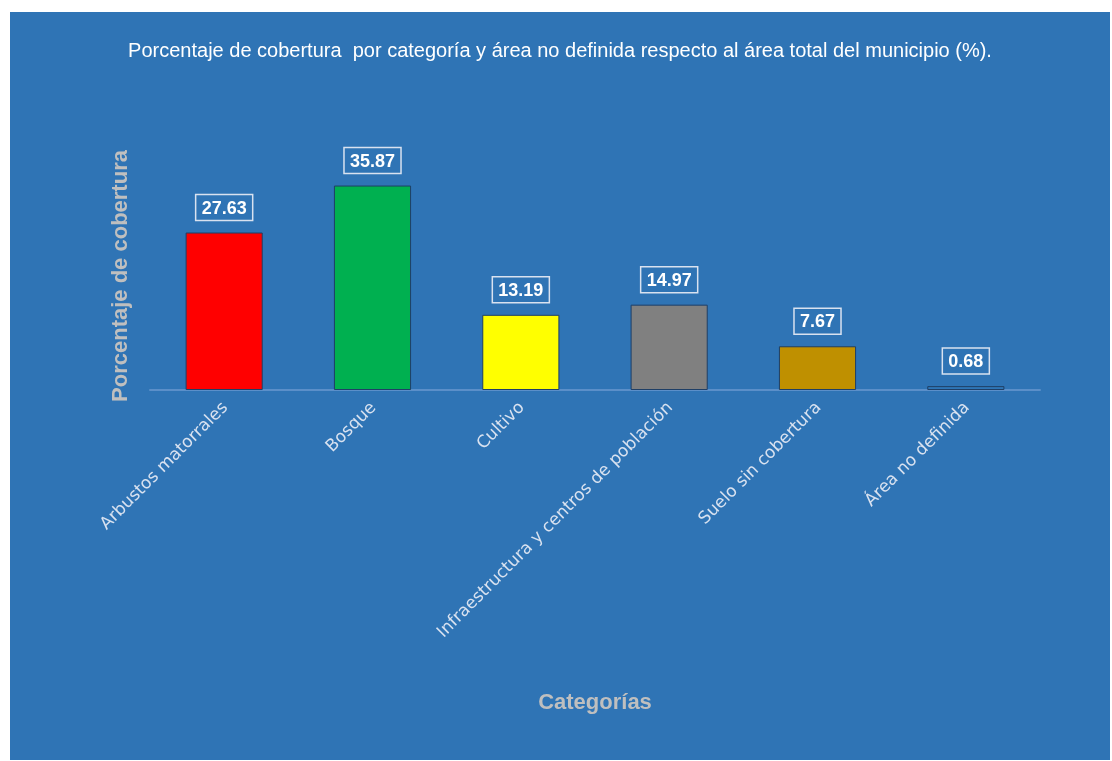 The height and width of the screenshot is (761, 1112). I want to click on data-label: 7.67, so click(817, 321).